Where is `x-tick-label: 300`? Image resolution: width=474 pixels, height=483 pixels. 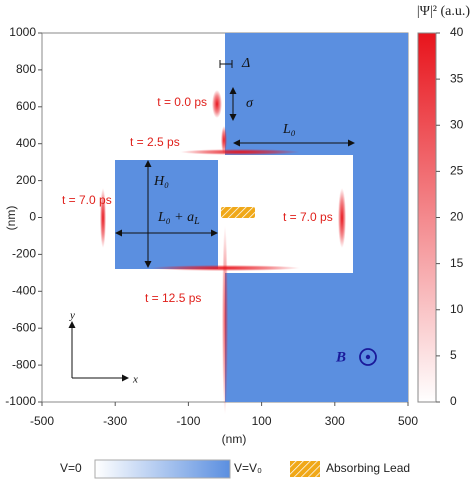
x-tick-label: 300 is located at coordinates (335, 421).